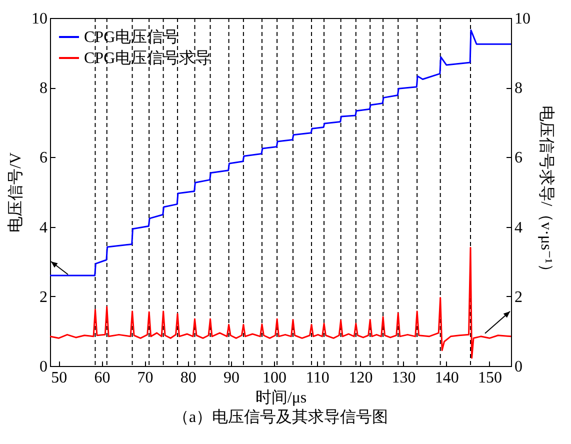 Image resolution: width=571 pixels, height=444 pixels. I want to click on x-tick-label: 90, so click(231, 378).